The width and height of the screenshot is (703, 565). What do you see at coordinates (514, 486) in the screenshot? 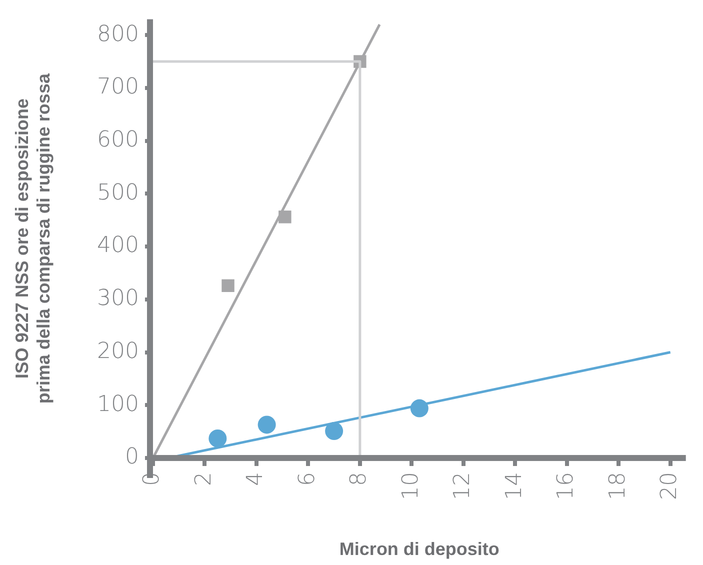
I see `x-tick-label: 14` at bounding box center [514, 486].